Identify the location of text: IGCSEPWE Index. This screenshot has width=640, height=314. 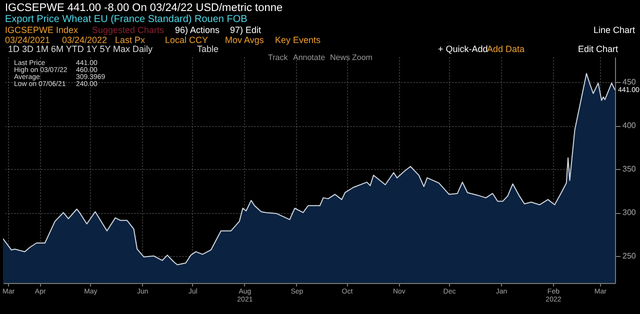
(42, 30).